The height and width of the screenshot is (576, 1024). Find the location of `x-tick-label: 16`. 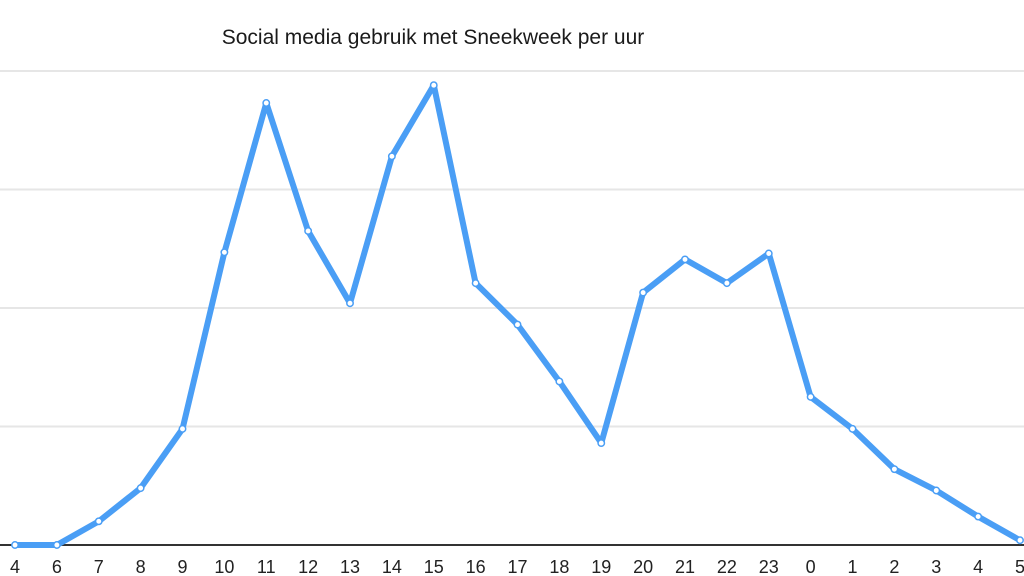

x-tick-label: 16 is located at coordinates (476, 566).